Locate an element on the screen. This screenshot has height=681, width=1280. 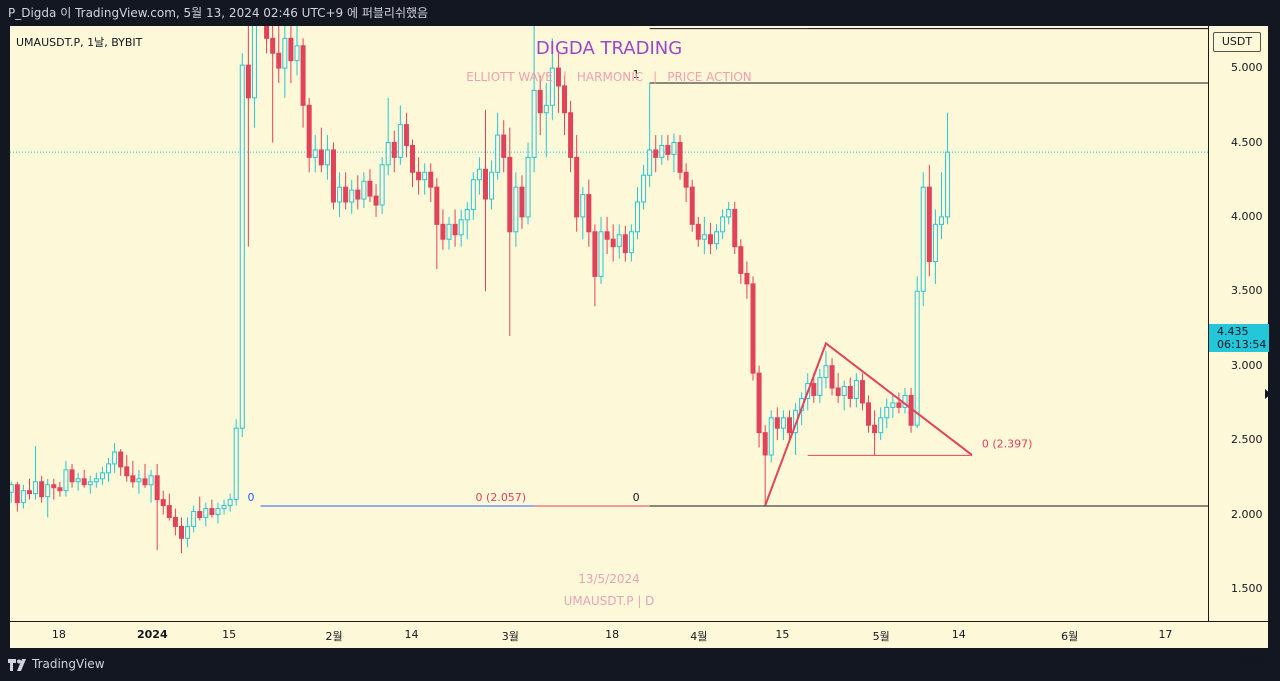
brand-name: TradingView is located at coordinates (68, 664).